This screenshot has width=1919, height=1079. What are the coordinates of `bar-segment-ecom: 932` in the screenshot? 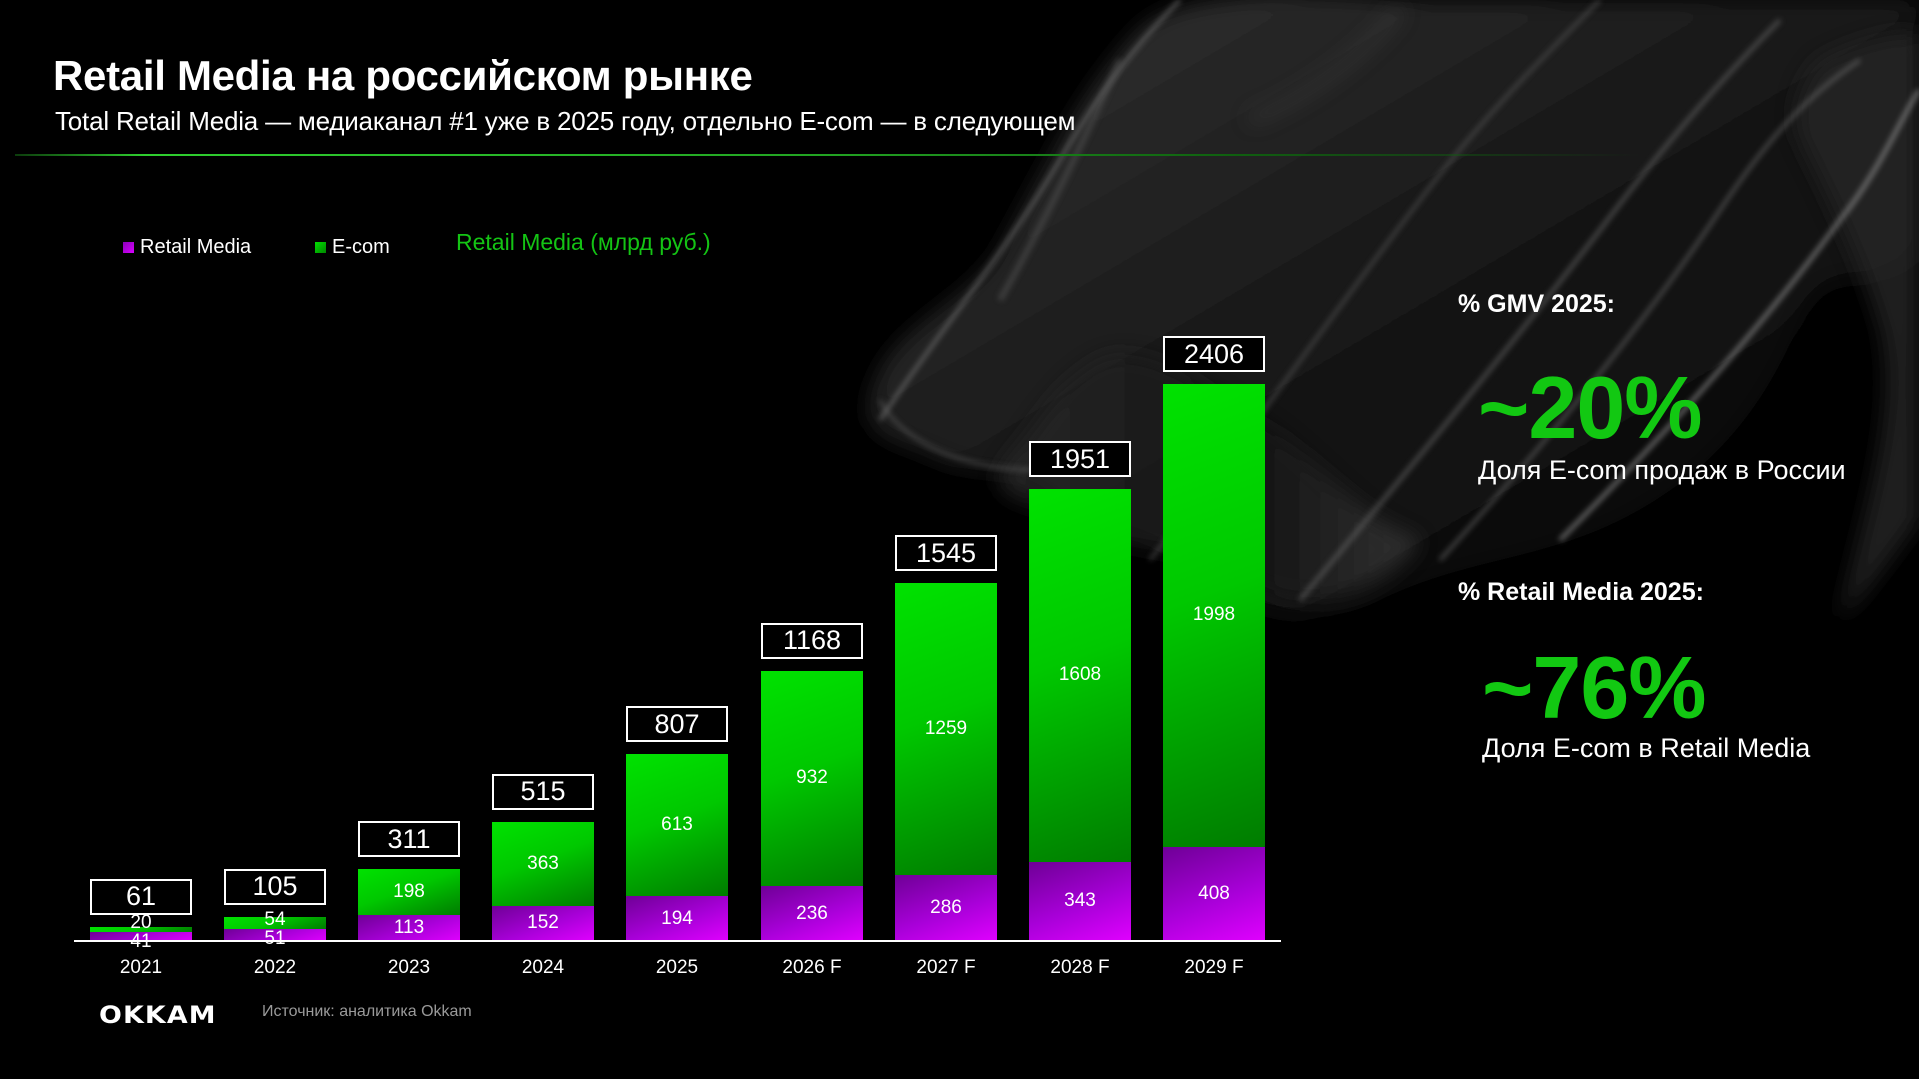 It's located at (812, 778).